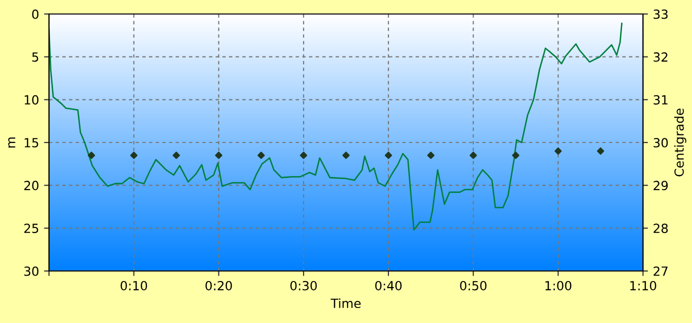 This screenshot has height=323, width=692. Describe the element at coordinates (35, 14) in the screenshot. I see `y-tick-label: 0` at that location.